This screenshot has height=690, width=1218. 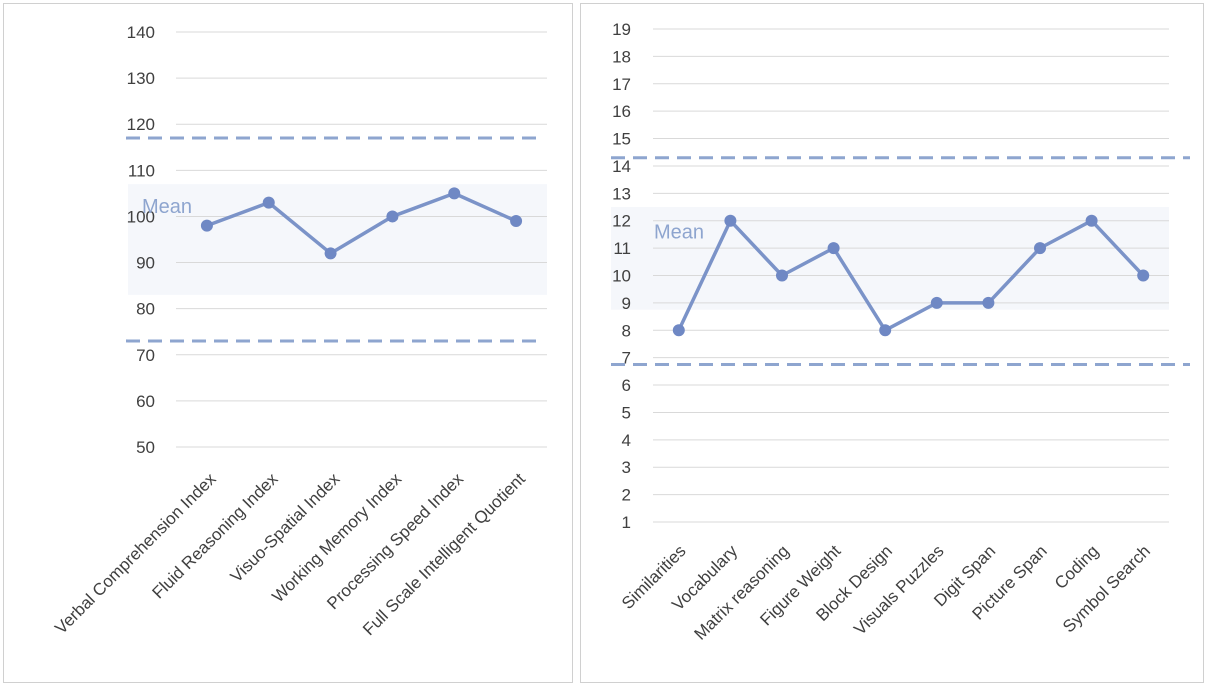 I want to click on y-tick-label: 6, so click(x=626, y=385).